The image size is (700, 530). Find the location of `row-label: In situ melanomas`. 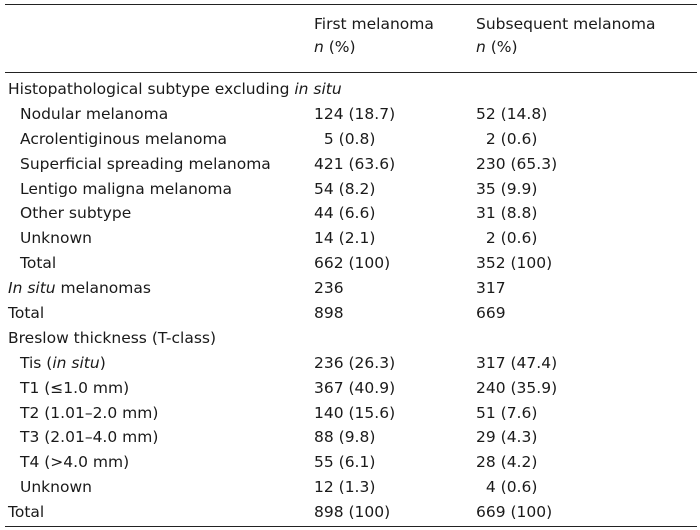

row-label: In situ melanomas is located at coordinates (79, 288).